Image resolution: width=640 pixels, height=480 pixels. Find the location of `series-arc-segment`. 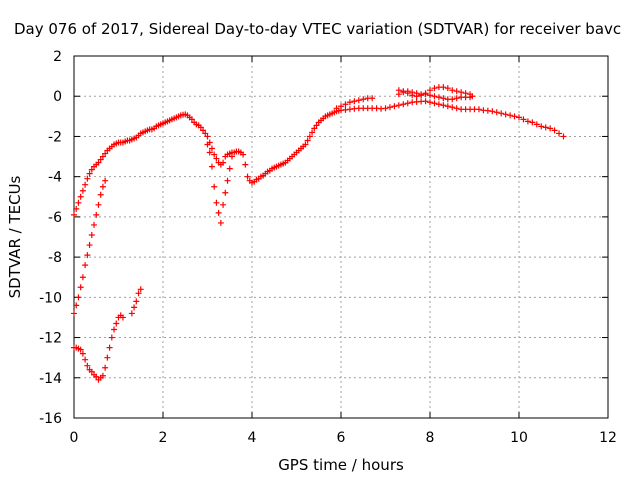

series-arc-segment is located at coordinates (404, 98).